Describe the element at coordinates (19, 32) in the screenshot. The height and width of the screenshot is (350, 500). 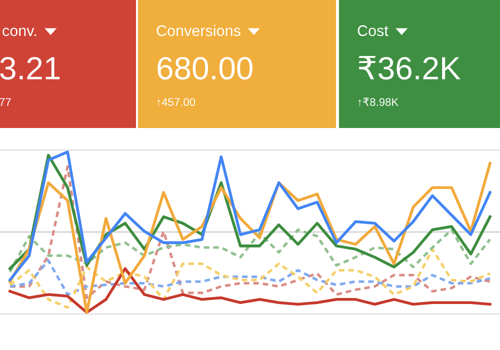
I see `text: conv.` at that location.